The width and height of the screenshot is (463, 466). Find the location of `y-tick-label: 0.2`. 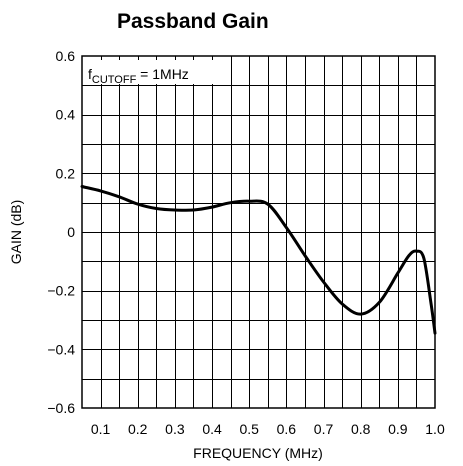

y-tick-label: 0.2 is located at coordinates (66, 173).